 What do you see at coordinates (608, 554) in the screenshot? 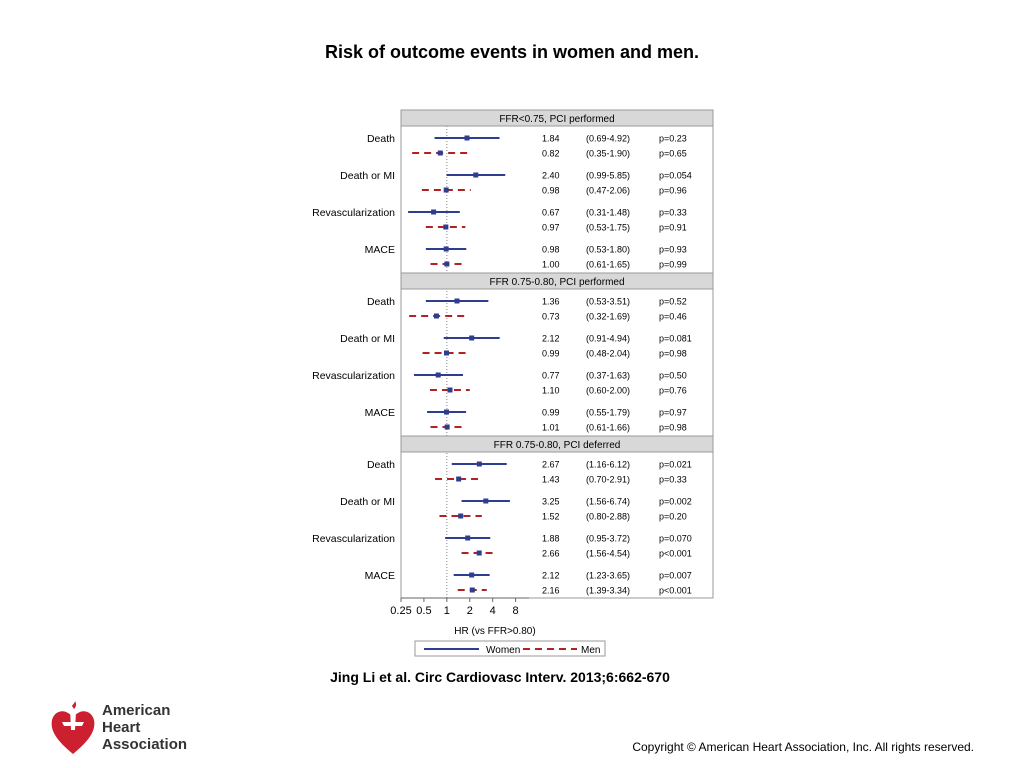
I see `ci-value: (1.56-4.54)` at bounding box center [608, 554].